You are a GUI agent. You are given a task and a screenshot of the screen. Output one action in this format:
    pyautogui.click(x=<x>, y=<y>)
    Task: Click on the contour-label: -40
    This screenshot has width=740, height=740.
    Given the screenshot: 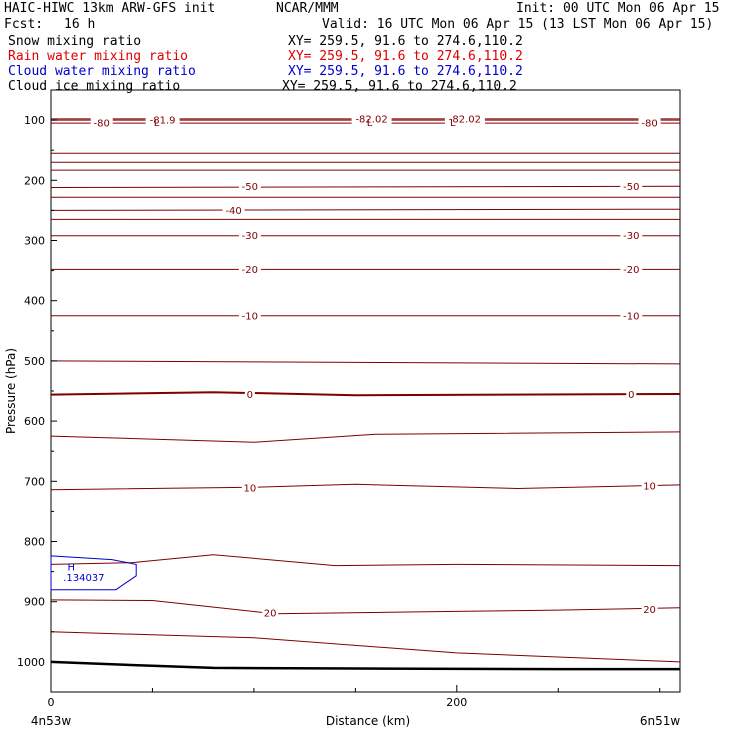 What is the action you would take?
    pyautogui.click(x=233, y=211)
    